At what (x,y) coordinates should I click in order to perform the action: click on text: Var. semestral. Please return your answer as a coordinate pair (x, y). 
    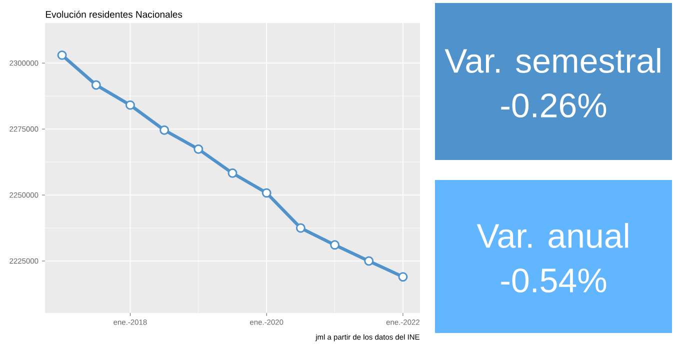
    Looking at the image, I should click on (552, 60).